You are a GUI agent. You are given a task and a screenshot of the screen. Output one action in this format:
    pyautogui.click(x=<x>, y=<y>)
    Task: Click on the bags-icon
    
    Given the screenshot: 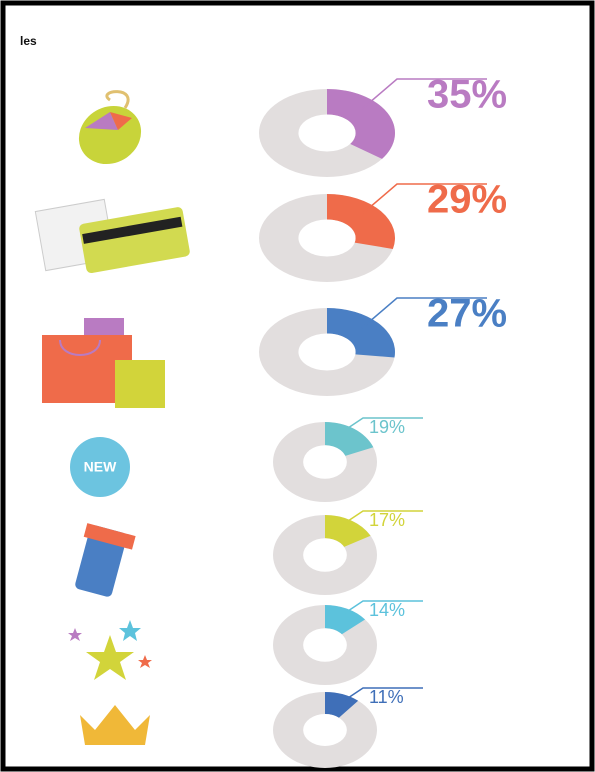 What is the action you would take?
    pyautogui.click(x=103, y=363)
    